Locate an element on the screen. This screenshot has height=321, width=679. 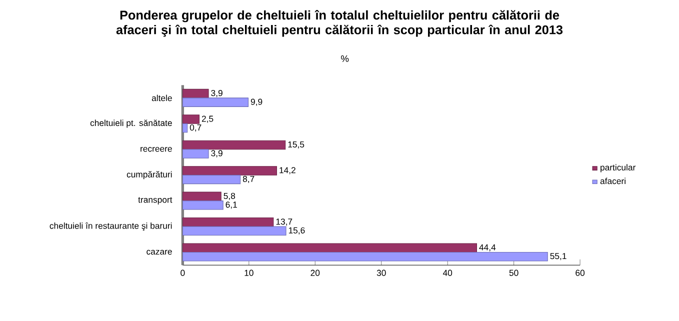
data-label: 55,1 is located at coordinates (558, 256).